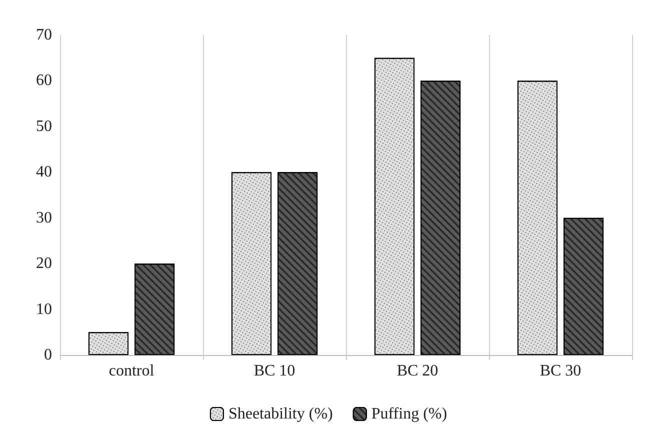 The height and width of the screenshot is (435, 657). I want to click on legend-label: Puffing (%), so click(409, 414).